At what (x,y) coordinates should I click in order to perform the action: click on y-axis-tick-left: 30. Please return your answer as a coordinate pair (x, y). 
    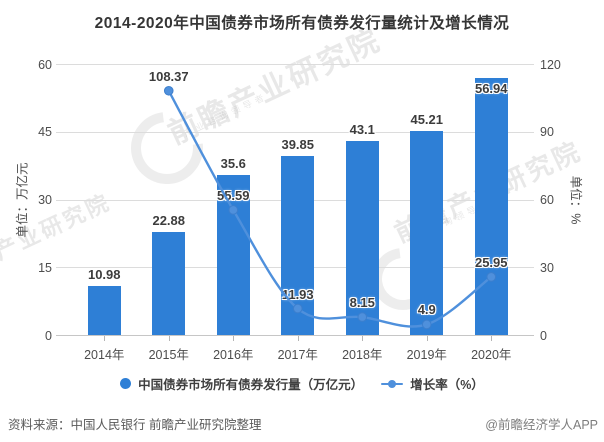
    Looking at the image, I should click on (45, 200).